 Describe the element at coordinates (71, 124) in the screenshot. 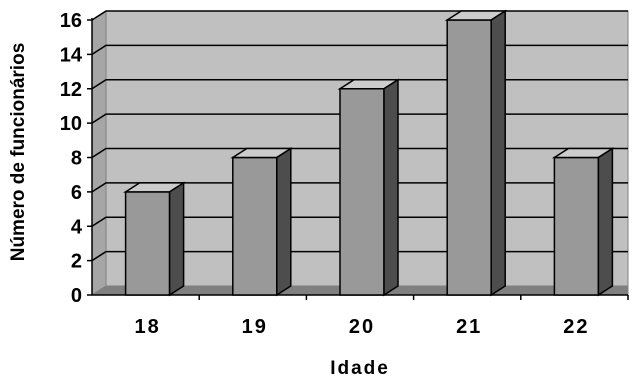

I see `y-tick-label: 10` at that location.